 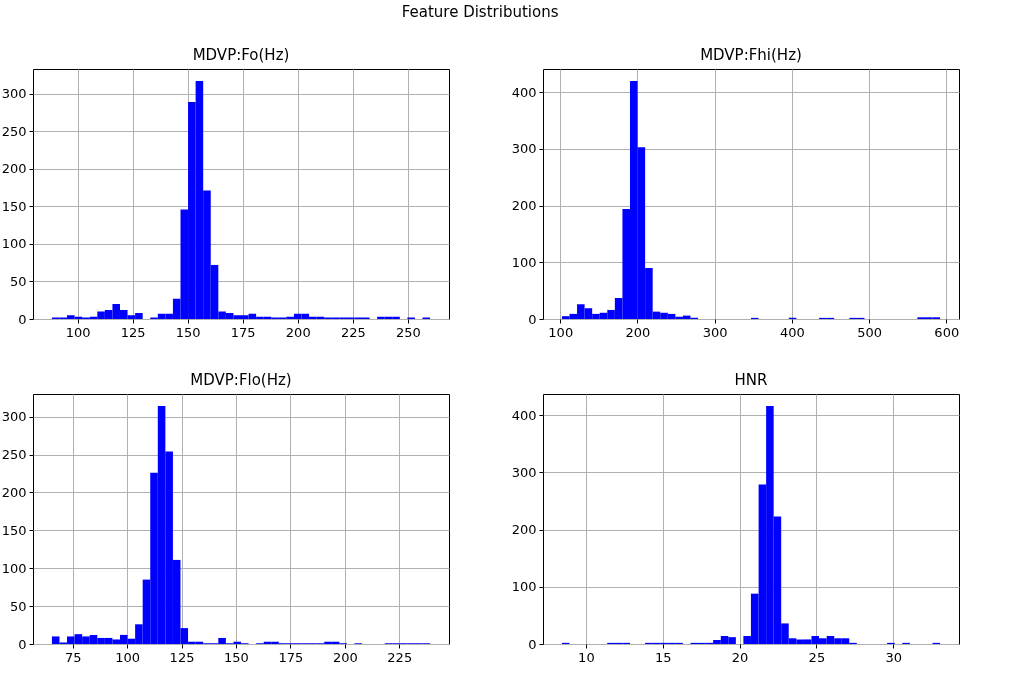 What do you see at coordinates (73, 657) in the screenshot?
I see `x-tick-label: 75` at bounding box center [73, 657].